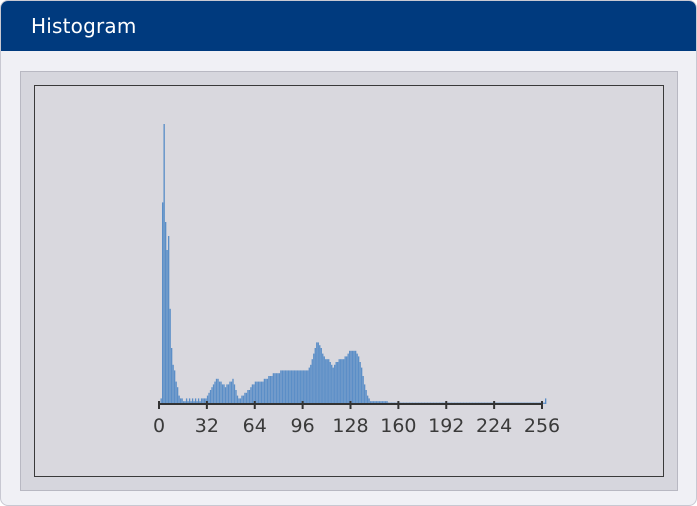  What do you see at coordinates (84, 26) in the screenshot?
I see `window-title: Histogram` at bounding box center [84, 26].